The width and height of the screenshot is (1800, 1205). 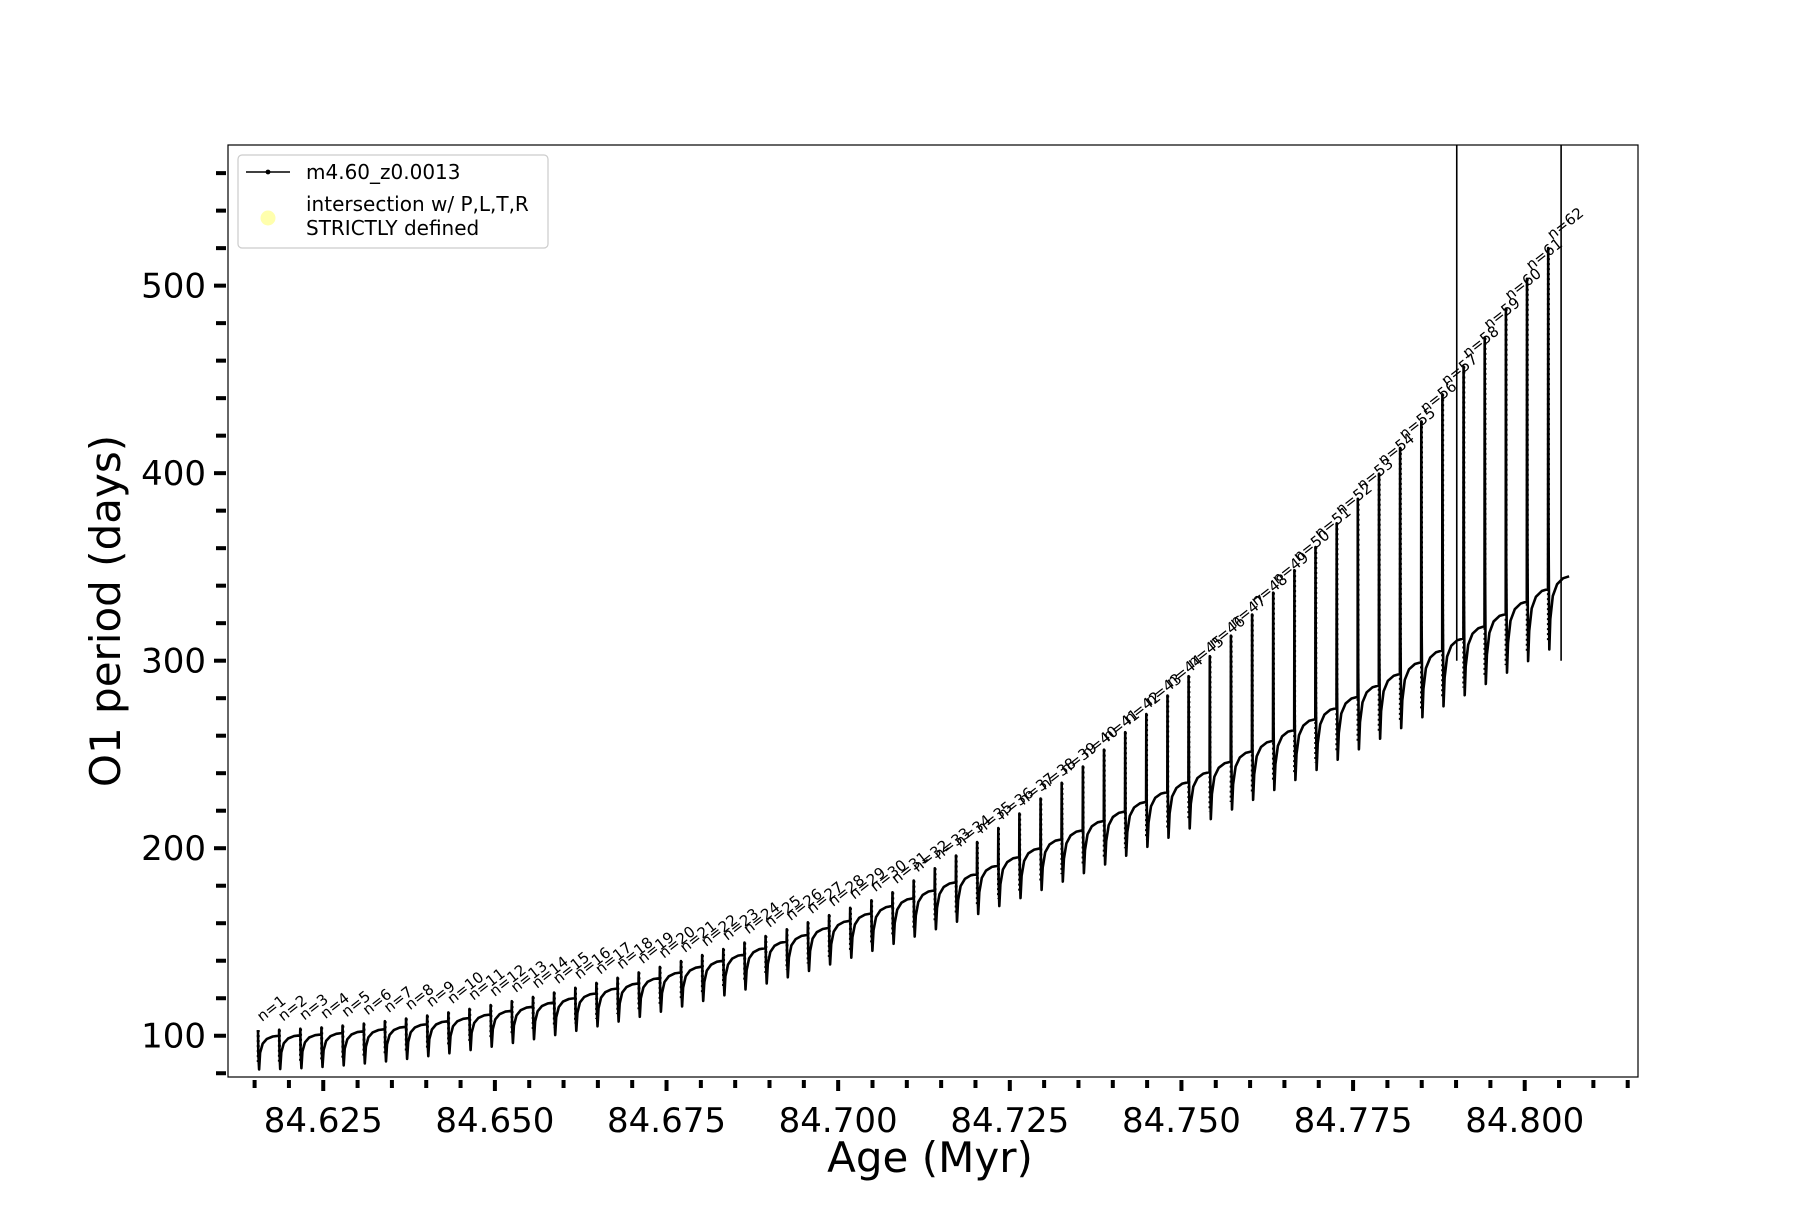 I want to click on legend-box, so click(x=393, y=201).